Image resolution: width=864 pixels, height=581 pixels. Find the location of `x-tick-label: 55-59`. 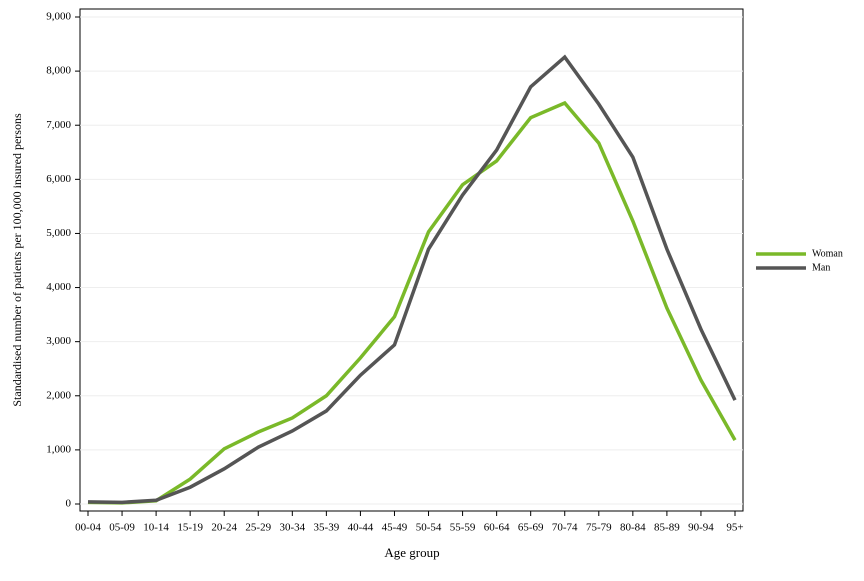

x-tick-label: 55-59 is located at coordinates (463, 528).